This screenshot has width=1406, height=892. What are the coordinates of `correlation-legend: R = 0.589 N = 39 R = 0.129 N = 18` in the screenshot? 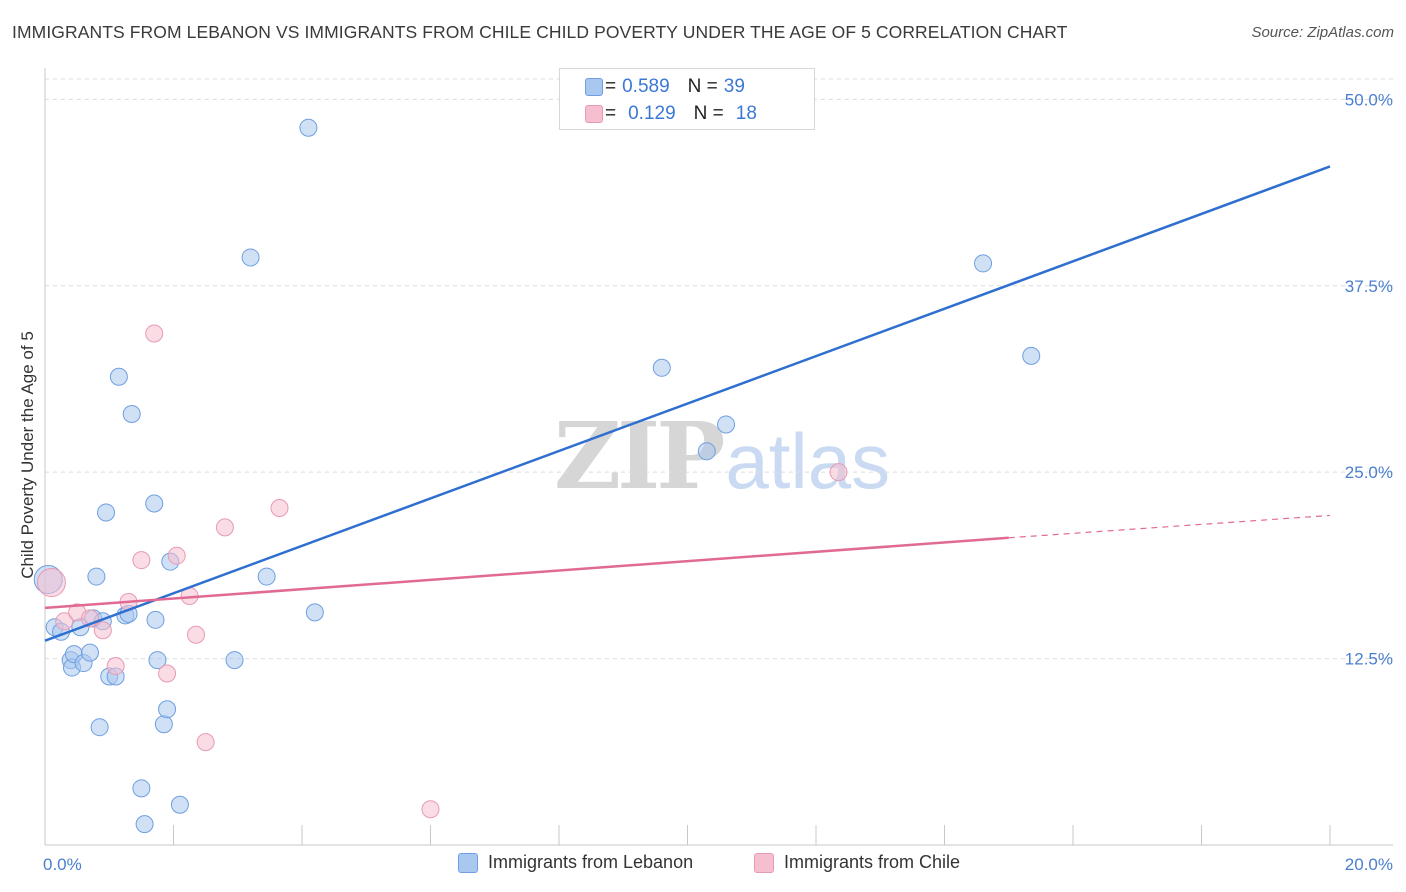 It's located at (687, 99).